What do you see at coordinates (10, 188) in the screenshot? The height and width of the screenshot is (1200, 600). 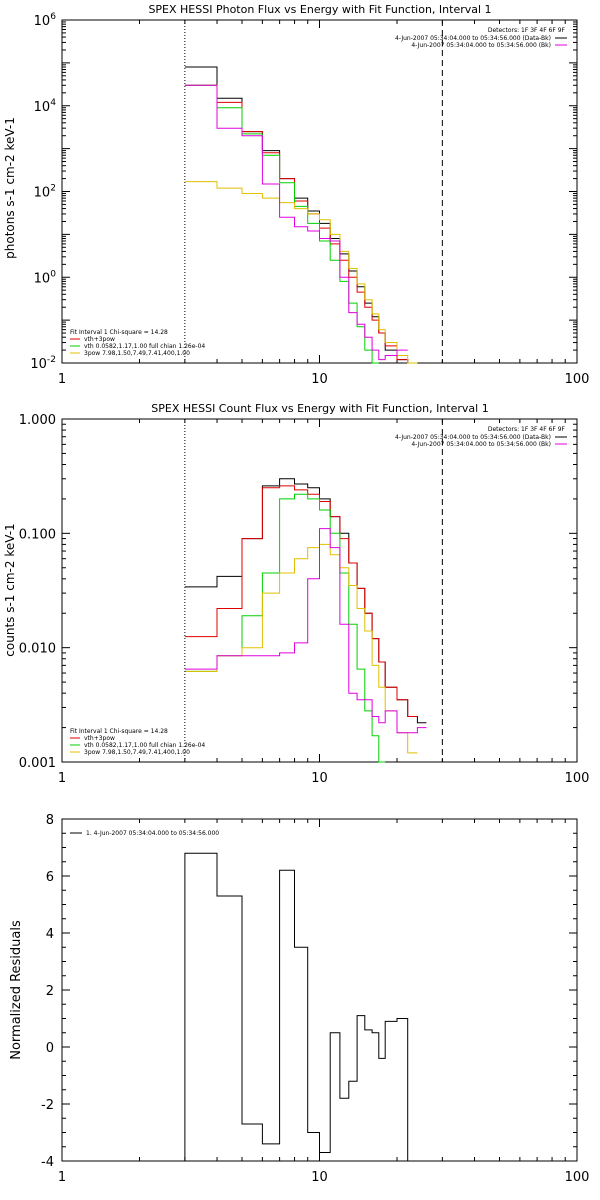 I see `photon-flux-ylabel: photons s-1 cm-2 keV-1` at bounding box center [10, 188].